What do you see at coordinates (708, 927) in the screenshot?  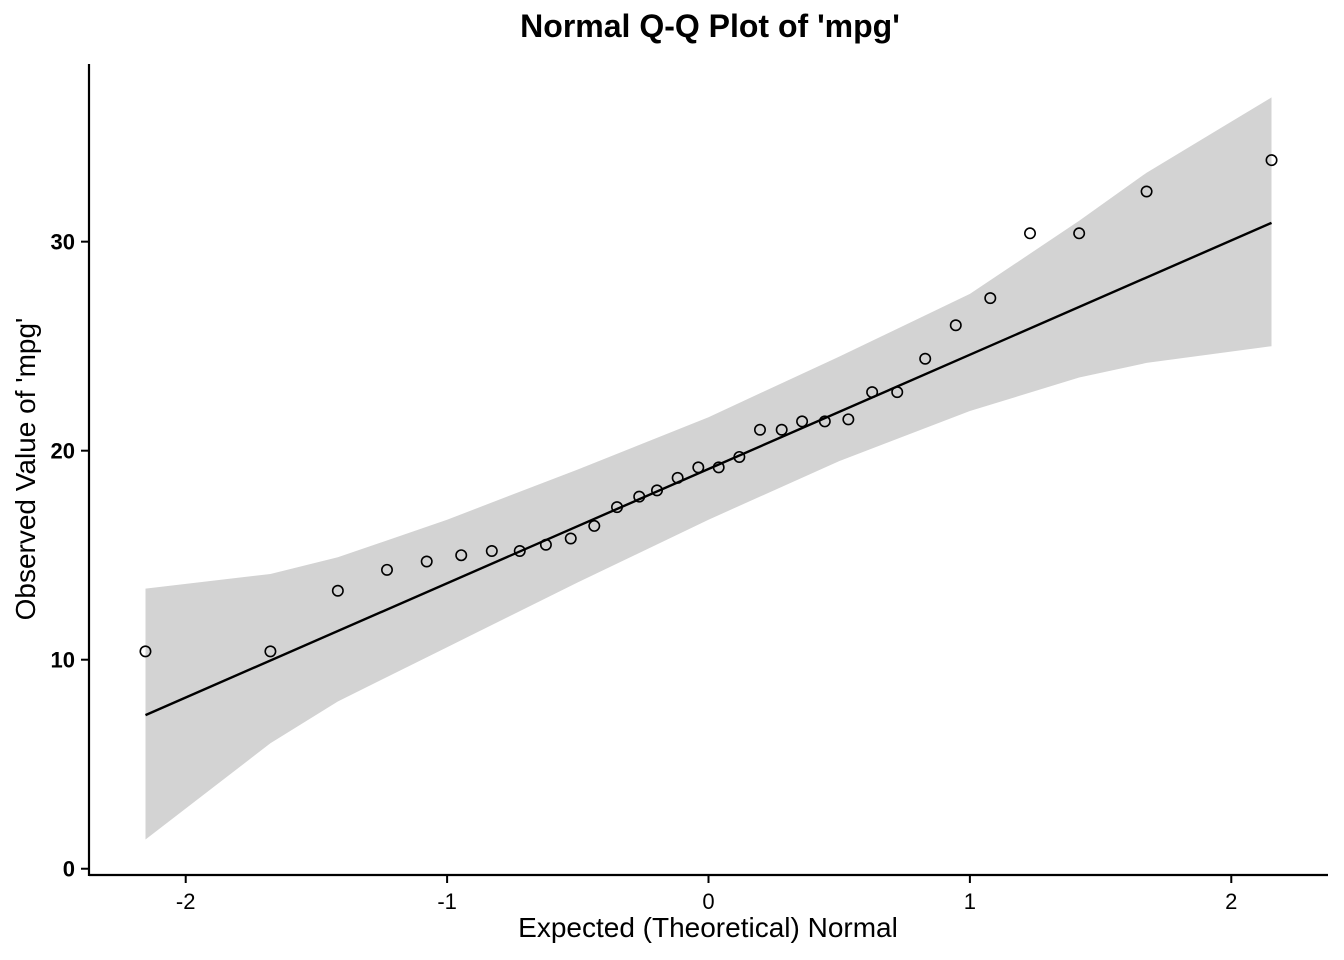 I see `x-axis-label: Expected (Theoretical) Normal` at bounding box center [708, 927].